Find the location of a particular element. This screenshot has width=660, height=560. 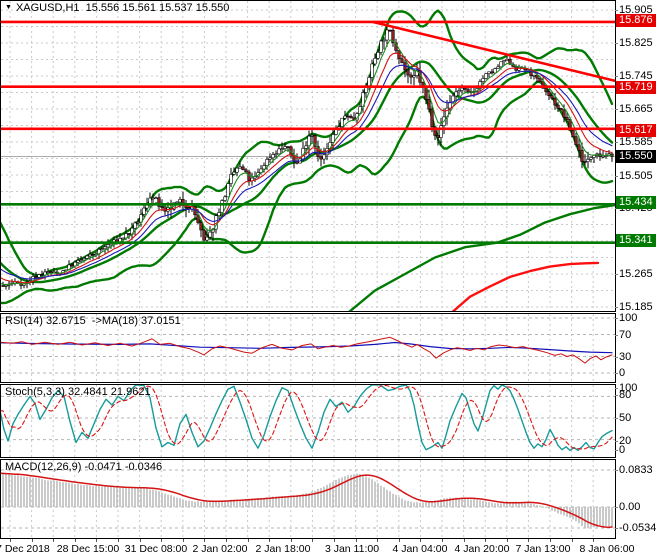

symbol-title: ▼ XAGUSD,H1 15.556 15.561 15.537 15.550 is located at coordinates (117, 8).